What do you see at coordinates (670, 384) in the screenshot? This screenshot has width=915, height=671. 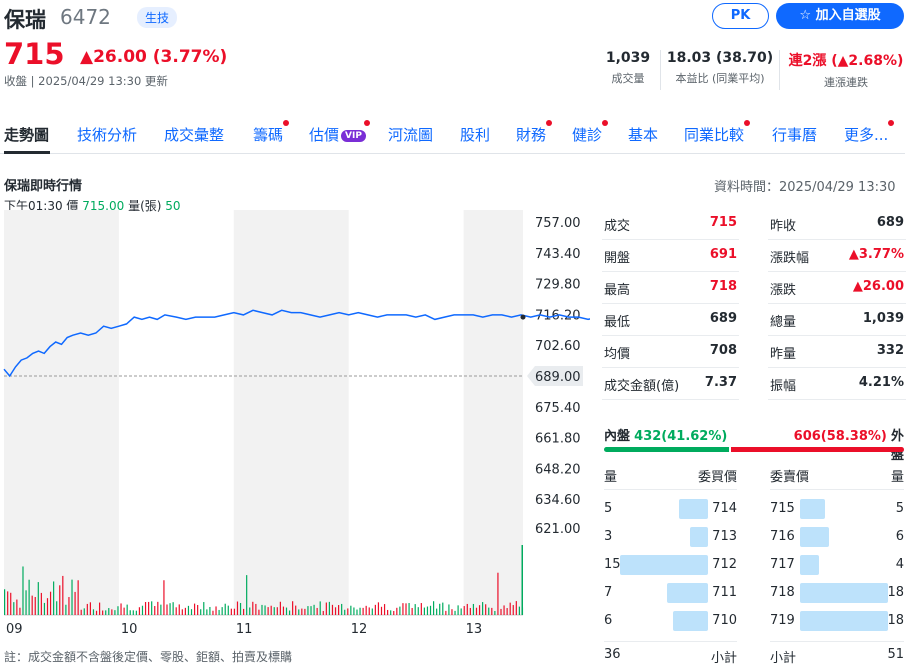 I see `quote-row: 成交金額(億) 7.37` at bounding box center [670, 384].